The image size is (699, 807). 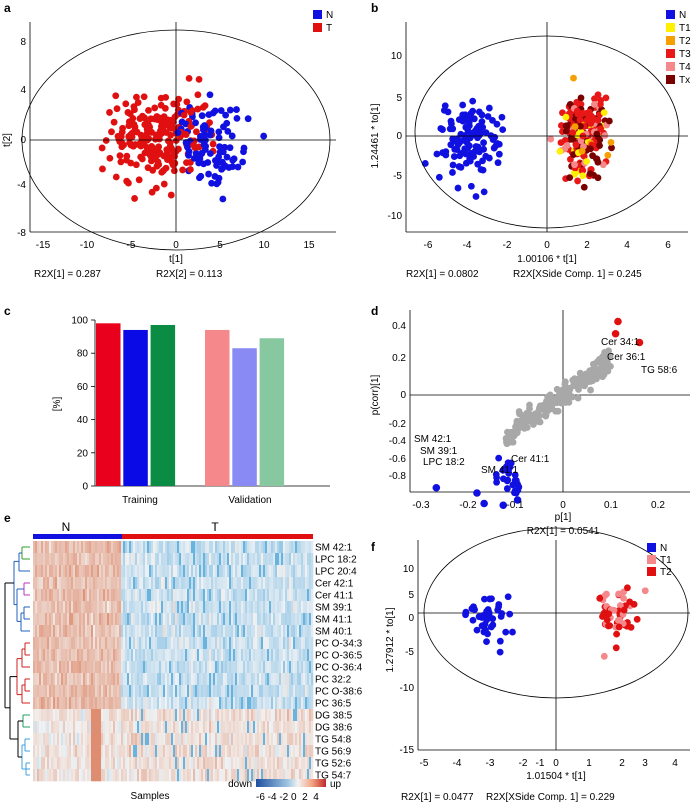 I want to click on panel-d-xtick: -0.2, so click(x=468, y=505).